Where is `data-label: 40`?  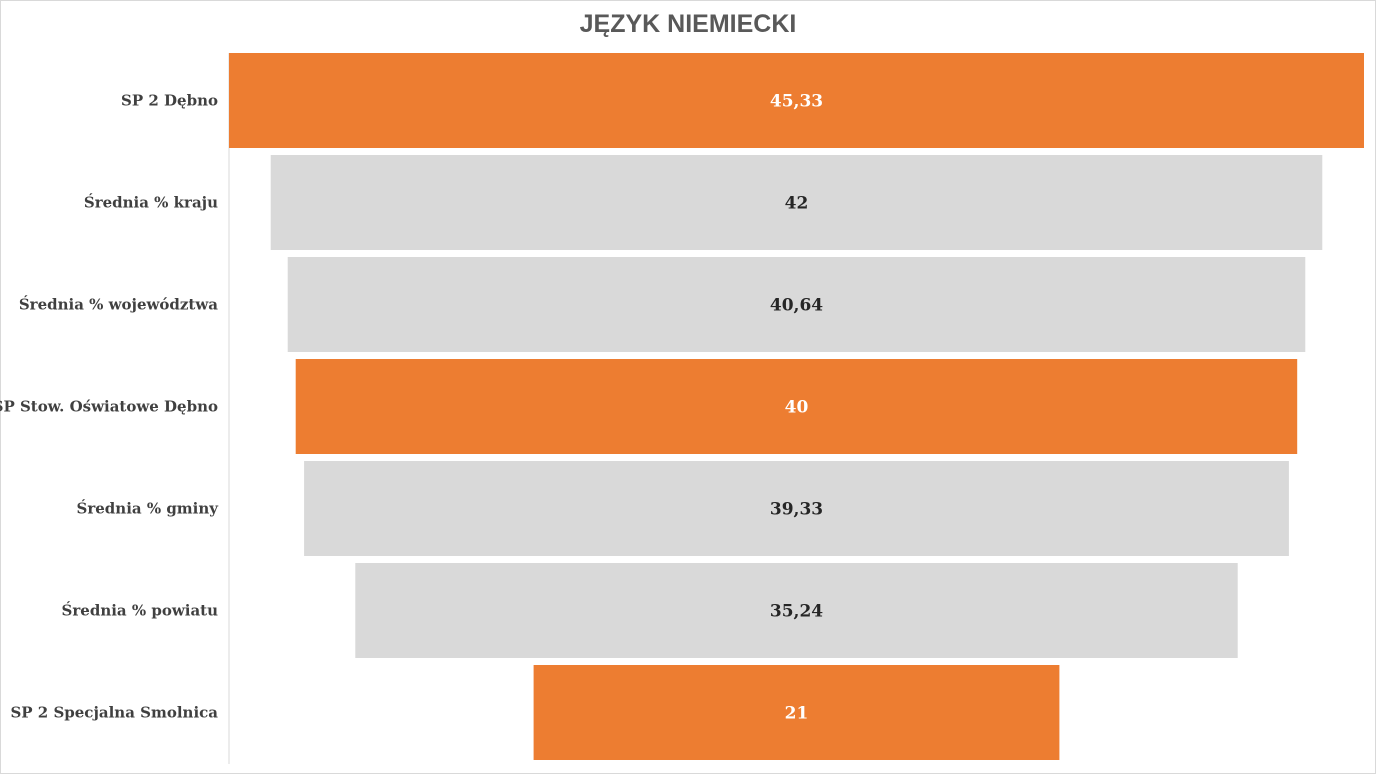 data-label: 40 is located at coordinates (797, 408).